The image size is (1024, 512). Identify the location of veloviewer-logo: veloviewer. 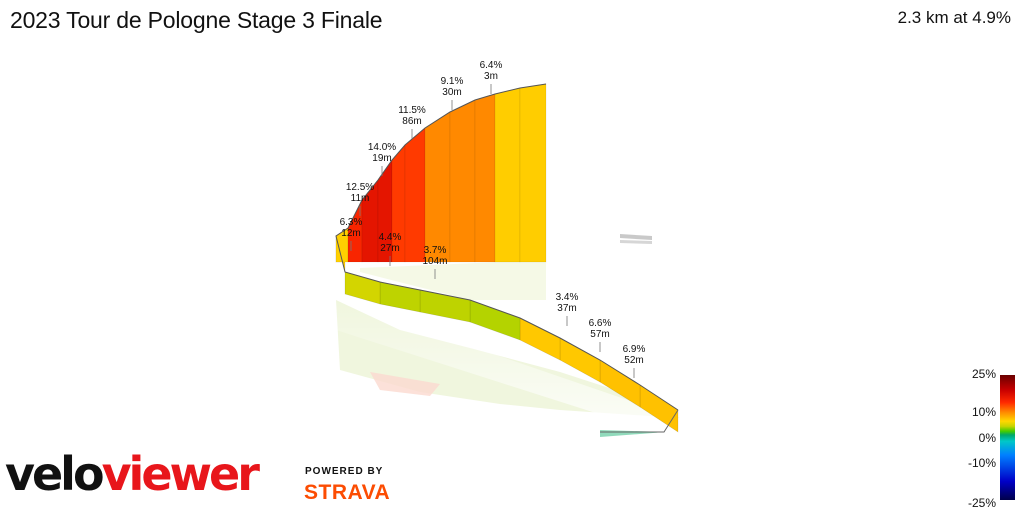
(132, 474).